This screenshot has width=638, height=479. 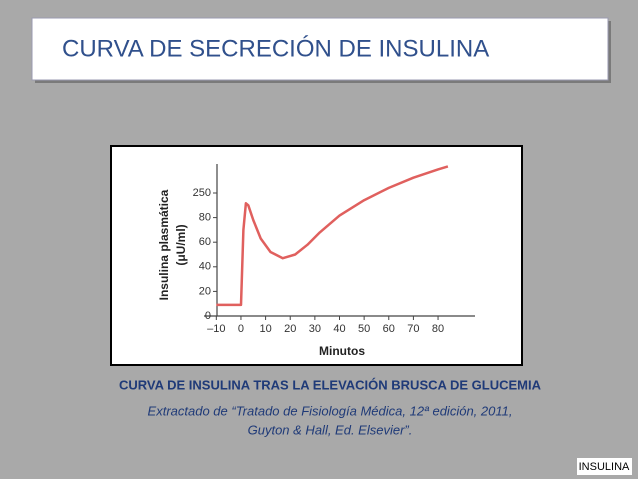 I want to click on title-box, so click(x=320, y=49).